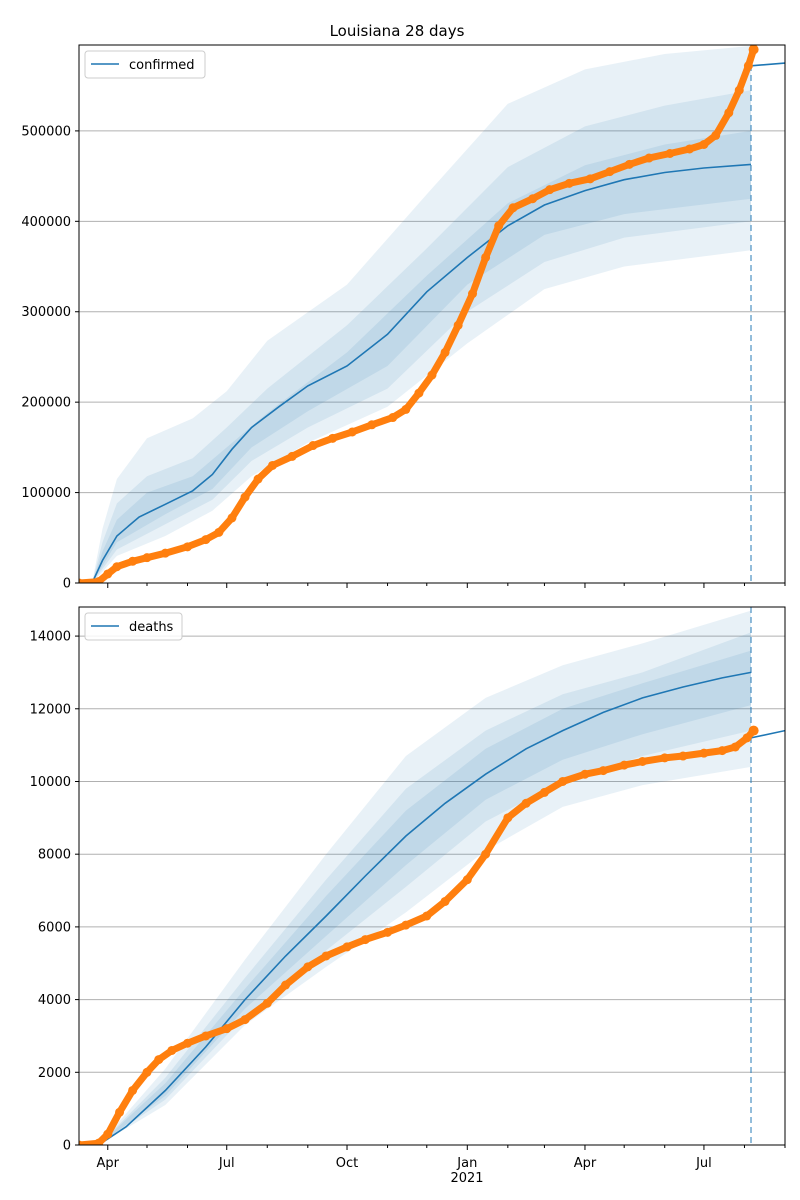 This screenshot has height=1200, width=800. I want to click on legend: confirmed, so click(145, 64).